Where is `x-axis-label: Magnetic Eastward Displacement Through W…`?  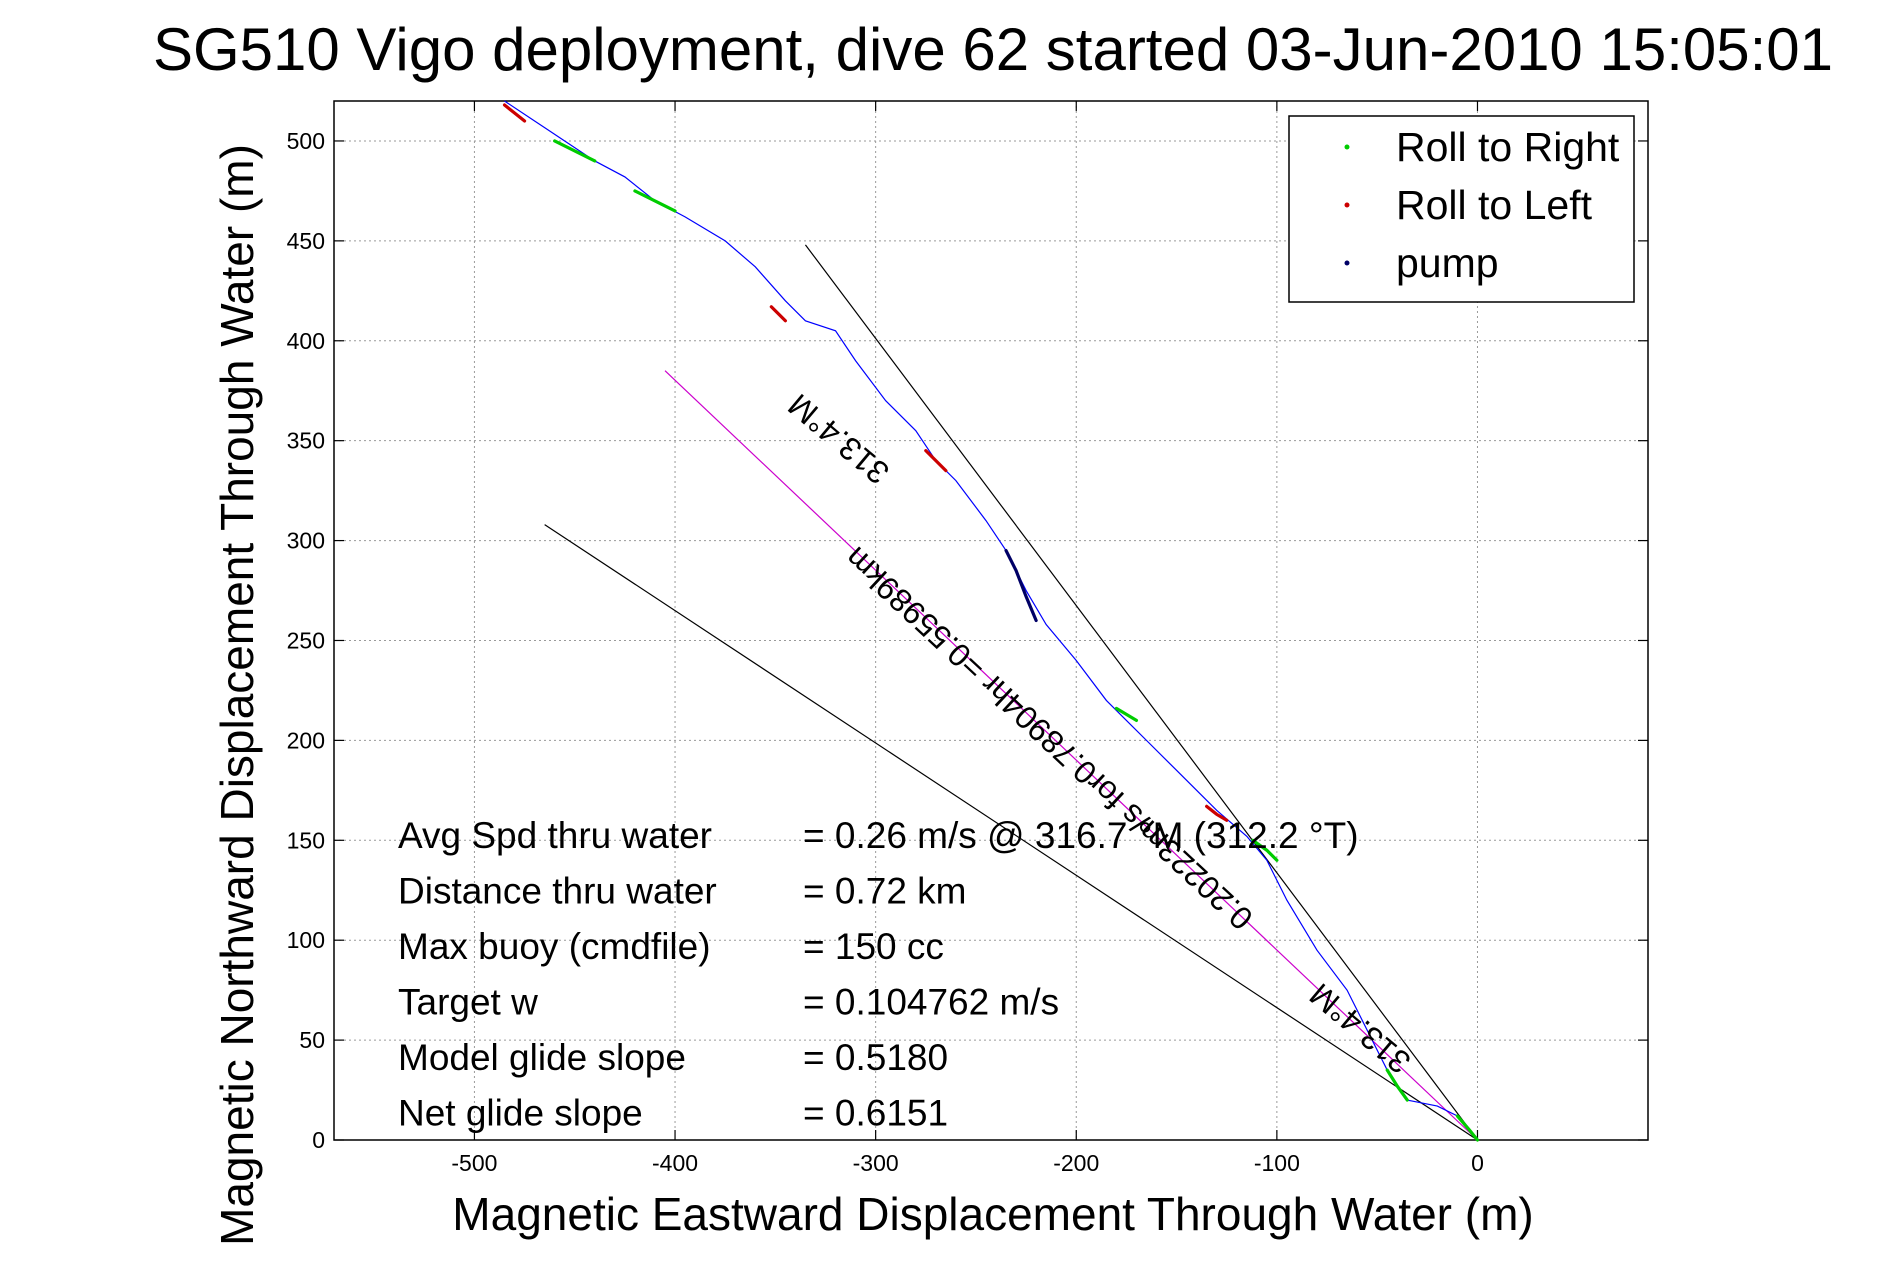
x-axis-label: Magnetic Eastward Displacement Through W… is located at coordinates (992, 1214).